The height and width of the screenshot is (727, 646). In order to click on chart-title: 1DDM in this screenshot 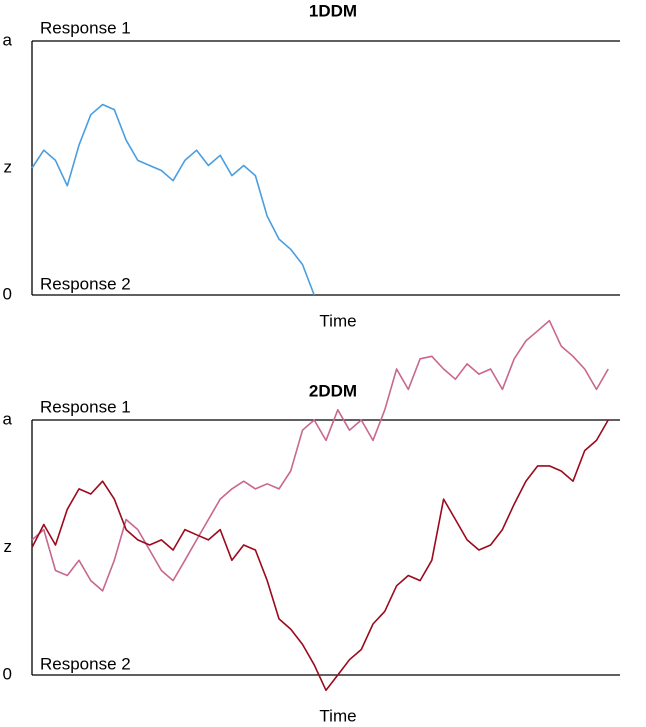, I will do `click(333, 10)`.